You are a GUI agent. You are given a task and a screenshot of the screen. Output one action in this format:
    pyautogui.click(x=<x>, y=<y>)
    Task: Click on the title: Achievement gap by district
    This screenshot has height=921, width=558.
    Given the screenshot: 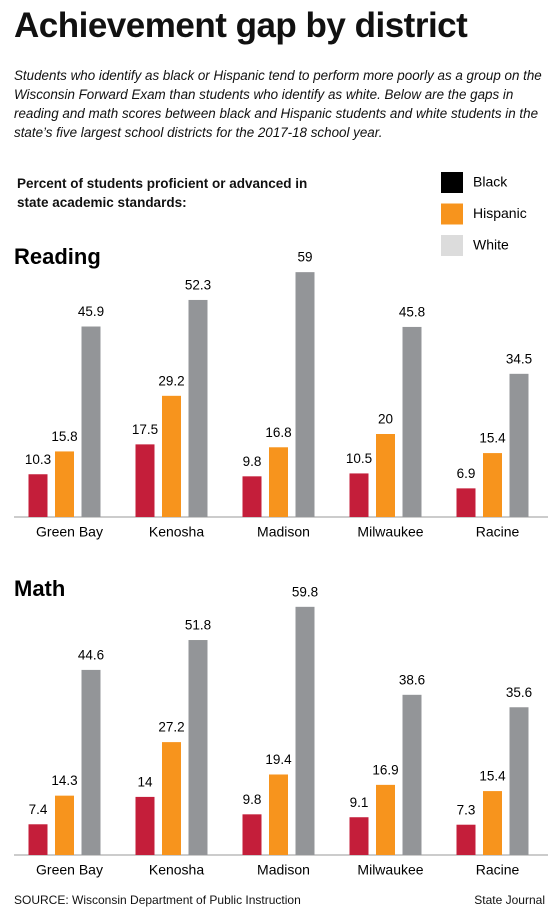 What is the action you would take?
    pyautogui.click(x=241, y=25)
    